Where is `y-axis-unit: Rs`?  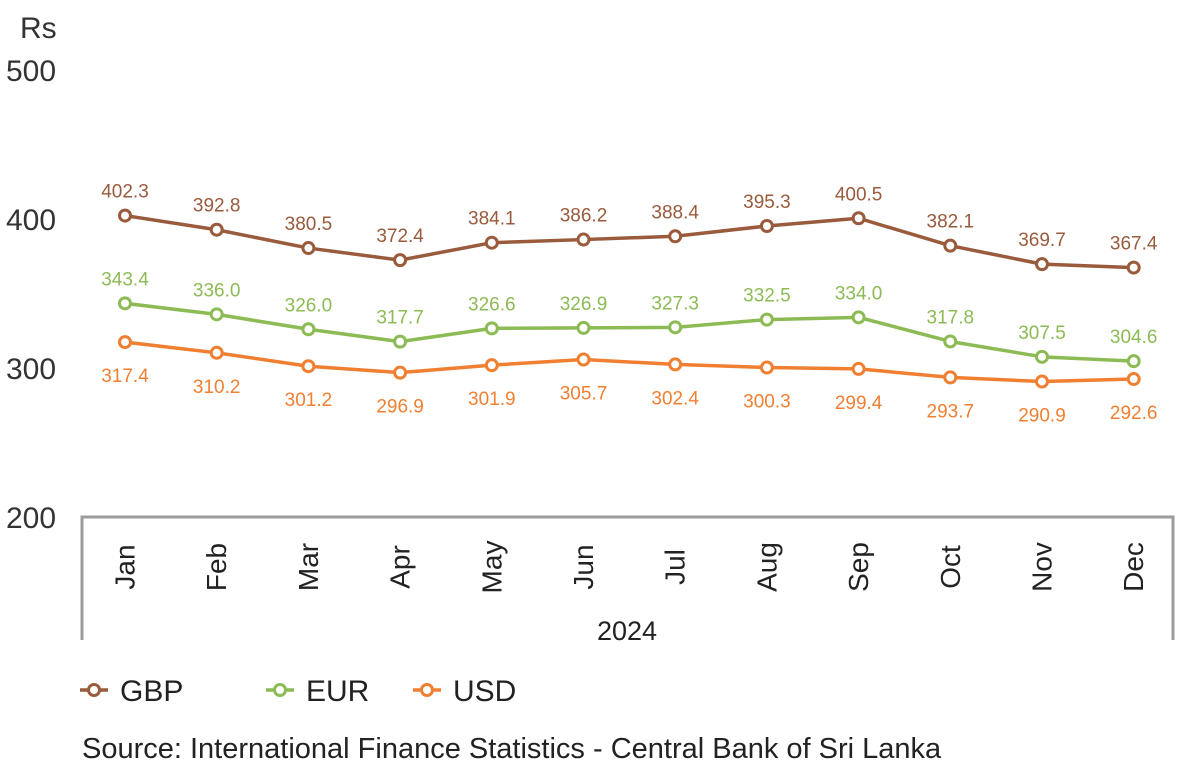
y-axis-unit: Rs is located at coordinates (38, 28).